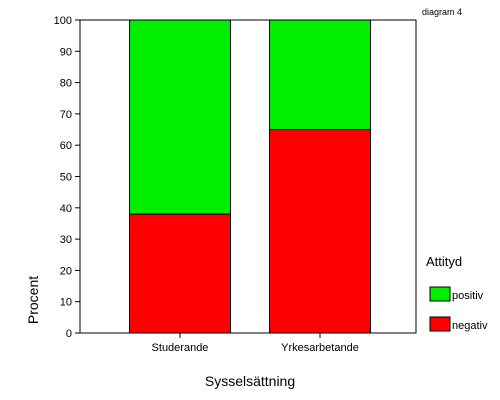 Image resolution: width=500 pixels, height=400 pixels. I want to click on y-tick-label-50: 50, so click(66, 178).